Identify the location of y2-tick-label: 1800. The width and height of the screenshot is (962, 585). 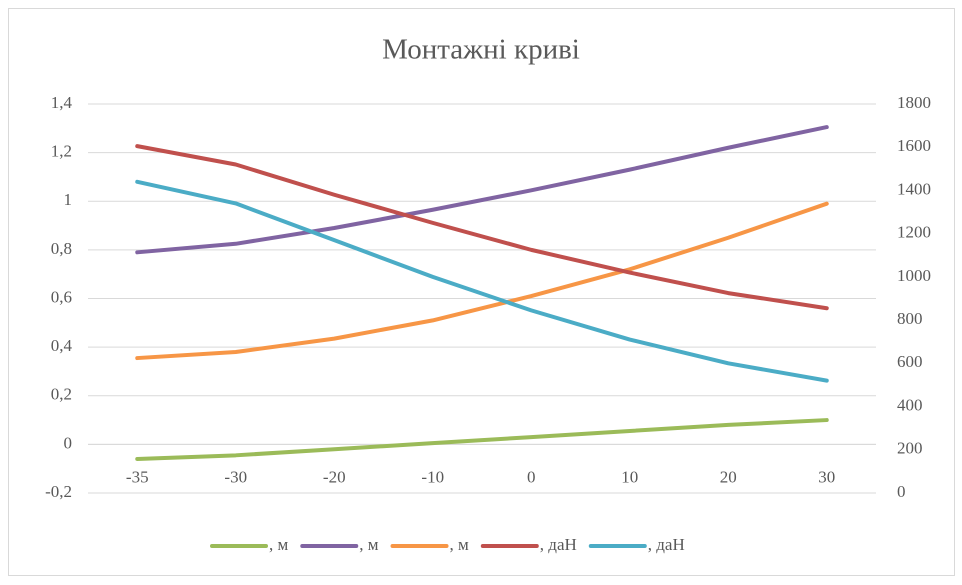
(914, 102).